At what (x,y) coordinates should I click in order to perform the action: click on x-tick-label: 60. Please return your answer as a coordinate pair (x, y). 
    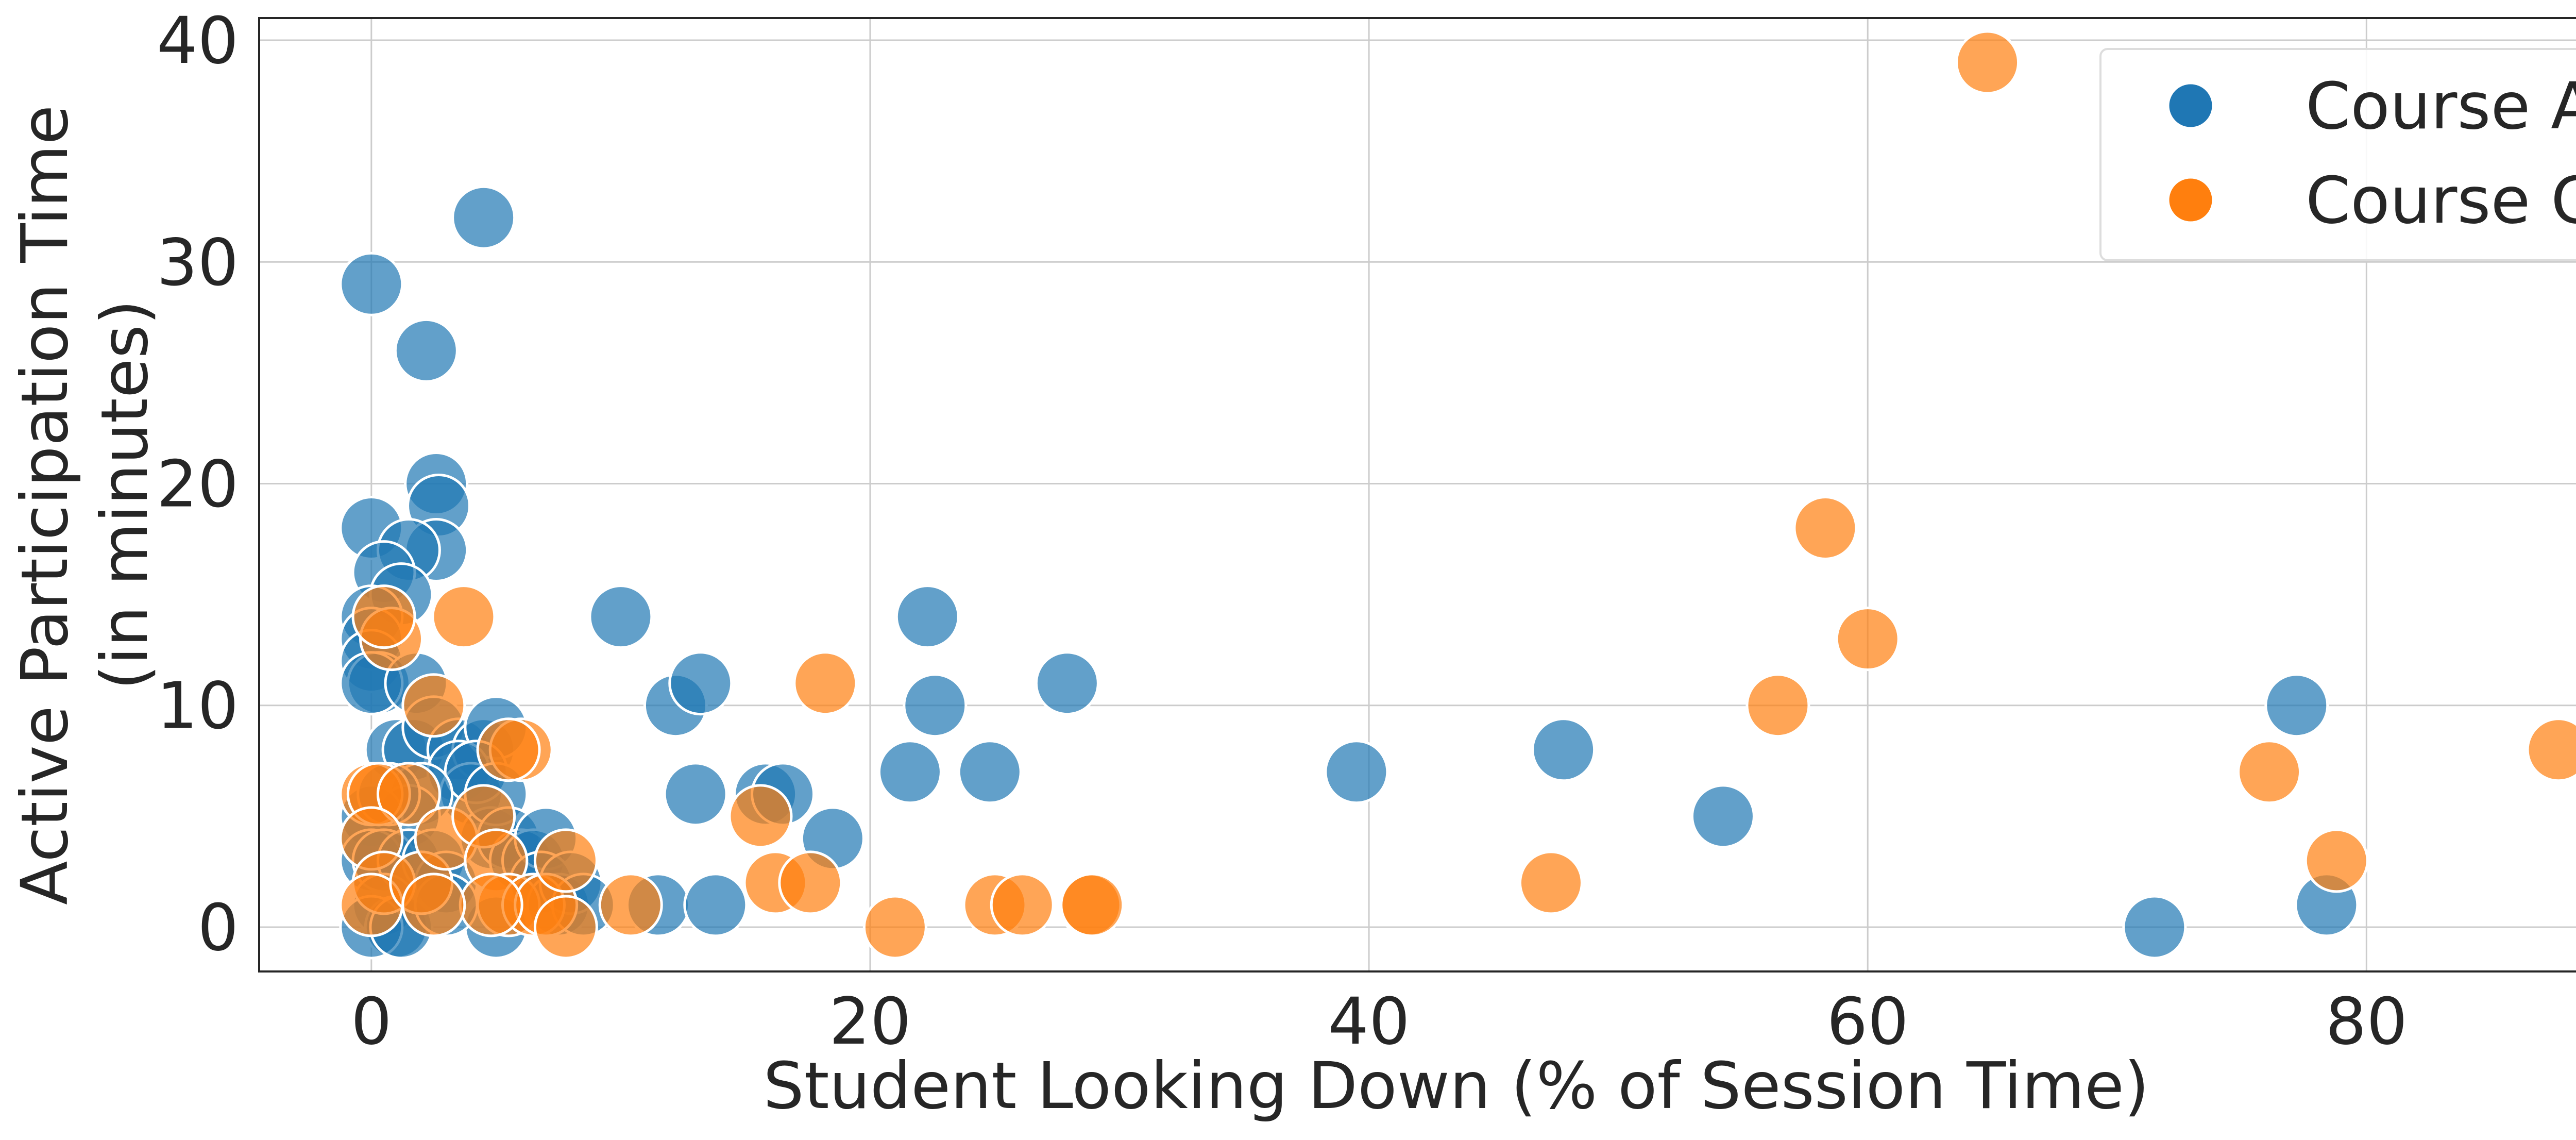
    Looking at the image, I should click on (1868, 1022).